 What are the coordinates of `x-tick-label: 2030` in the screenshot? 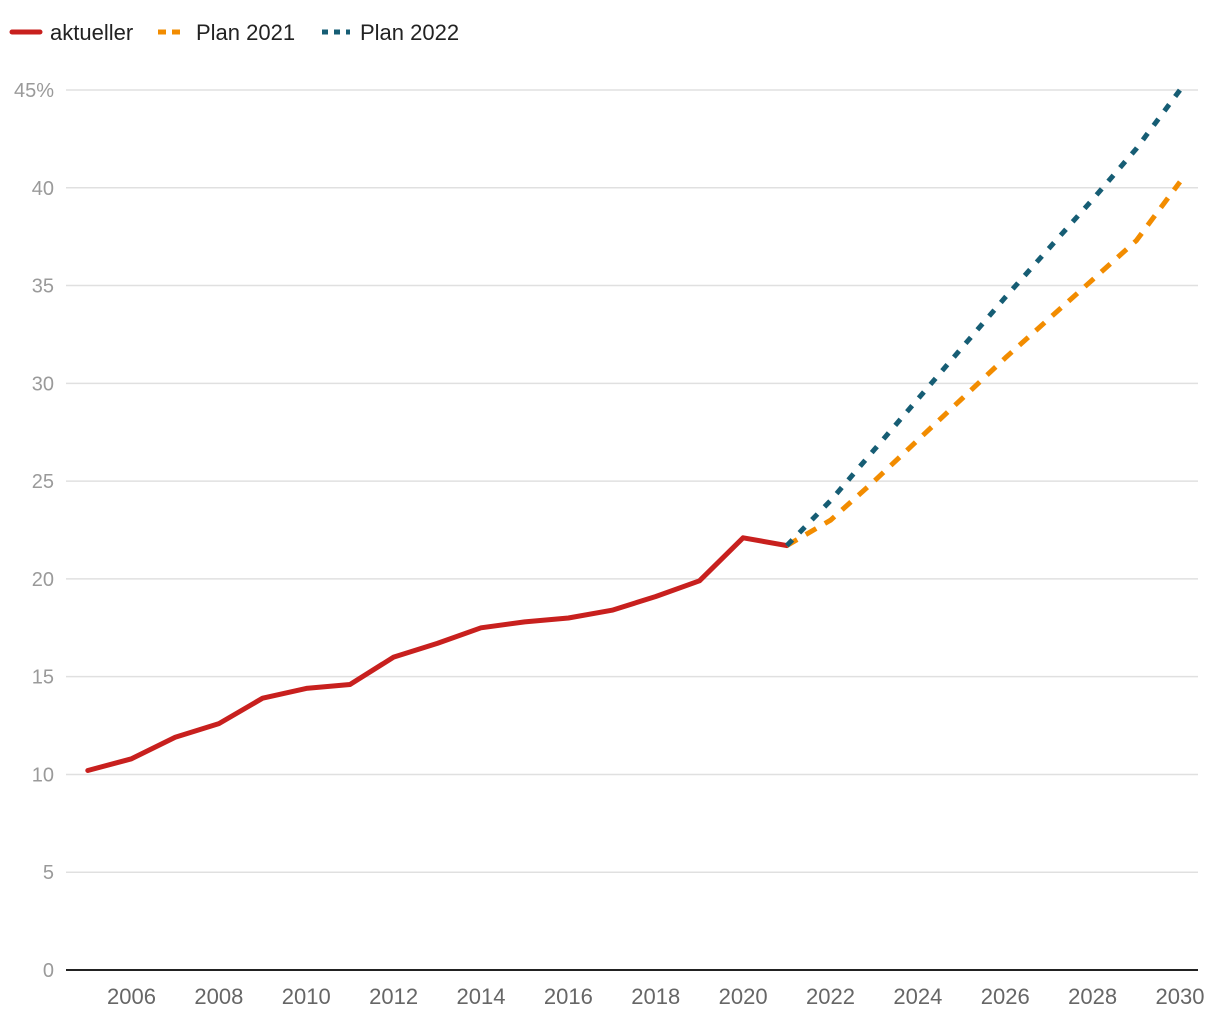 It's located at (1180, 996).